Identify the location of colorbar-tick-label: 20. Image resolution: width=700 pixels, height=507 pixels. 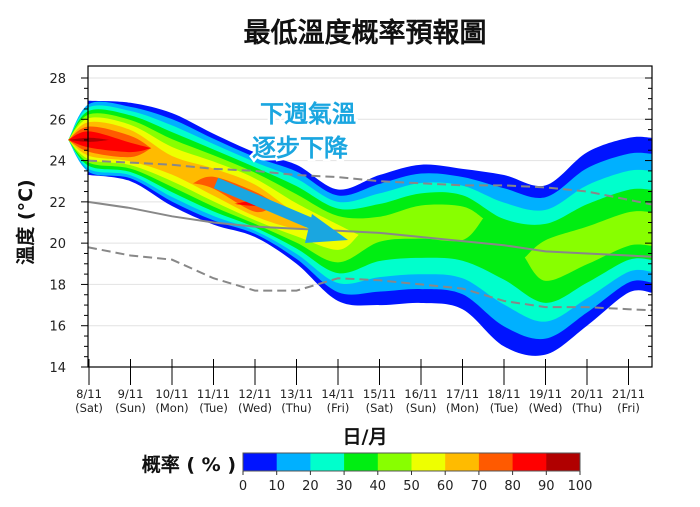
(310, 486).